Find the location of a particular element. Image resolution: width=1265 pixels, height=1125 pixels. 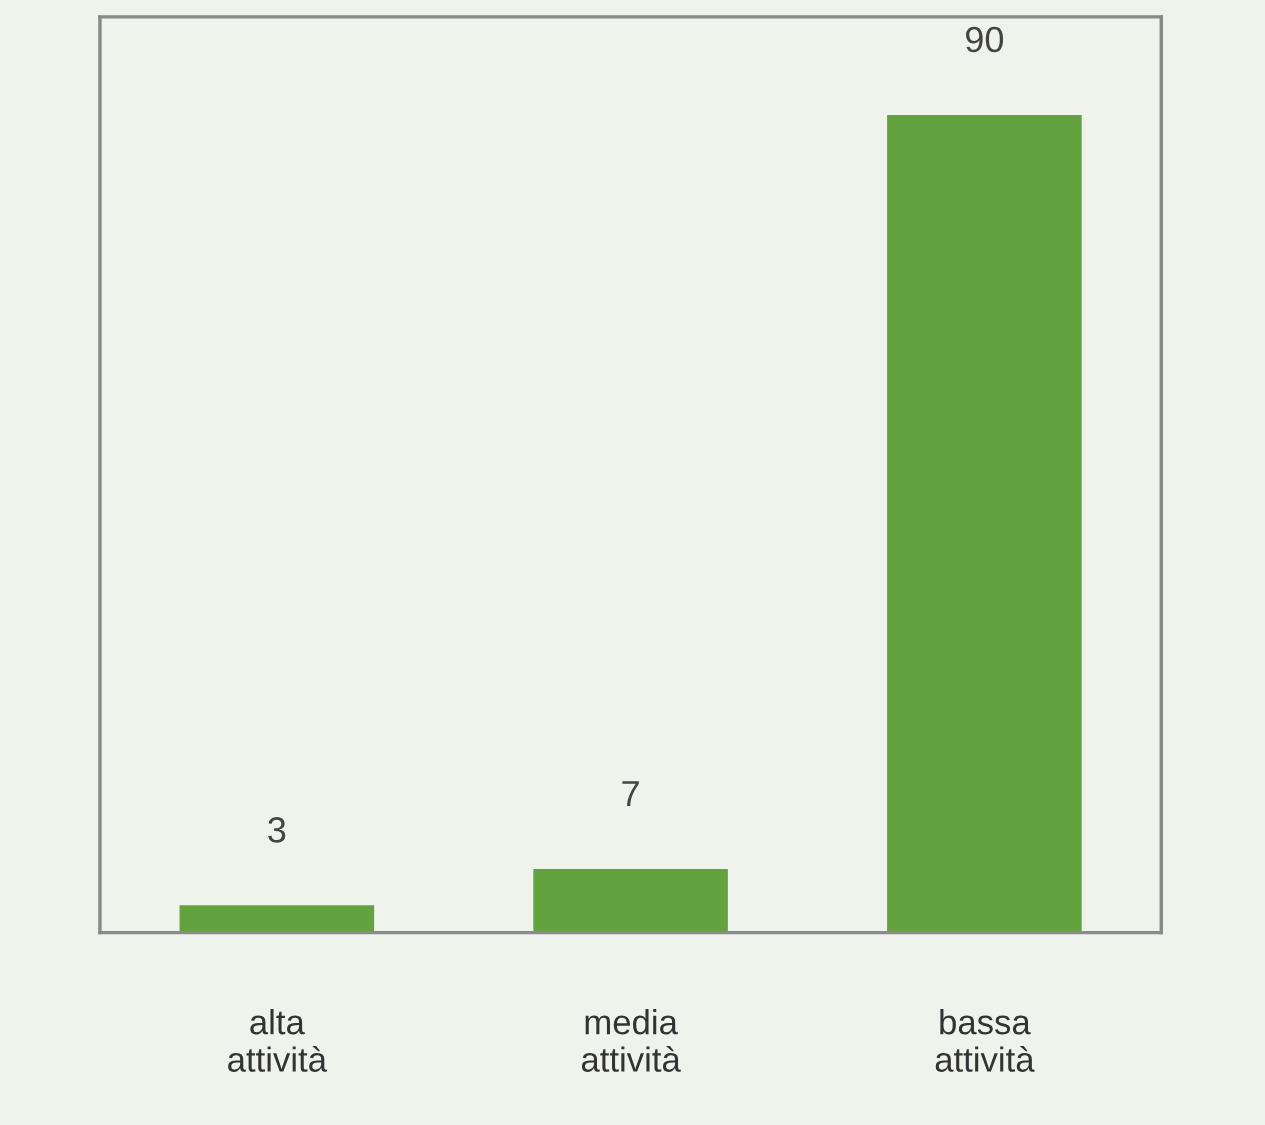

x-tick-label: alta attività is located at coordinates (277, 1040).